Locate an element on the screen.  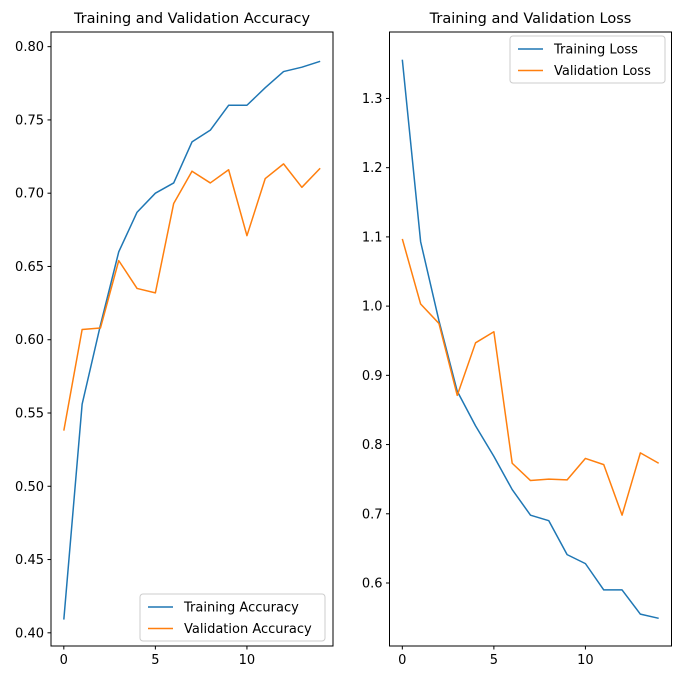
y-tick-label: 0.55 is located at coordinates (29, 414).